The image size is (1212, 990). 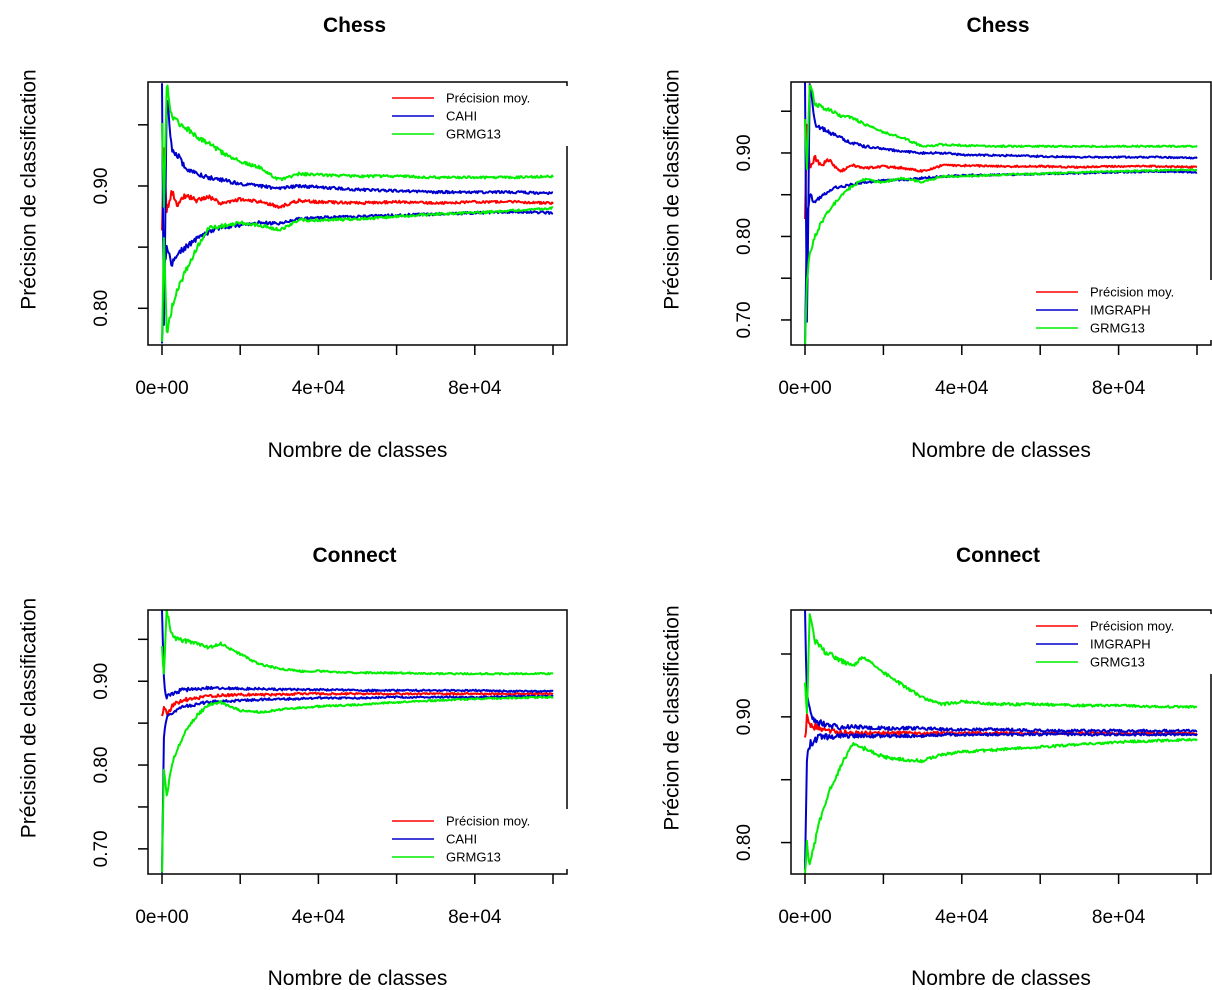 I want to click on y-axis-label: Précion de classification, so click(x=672, y=717).